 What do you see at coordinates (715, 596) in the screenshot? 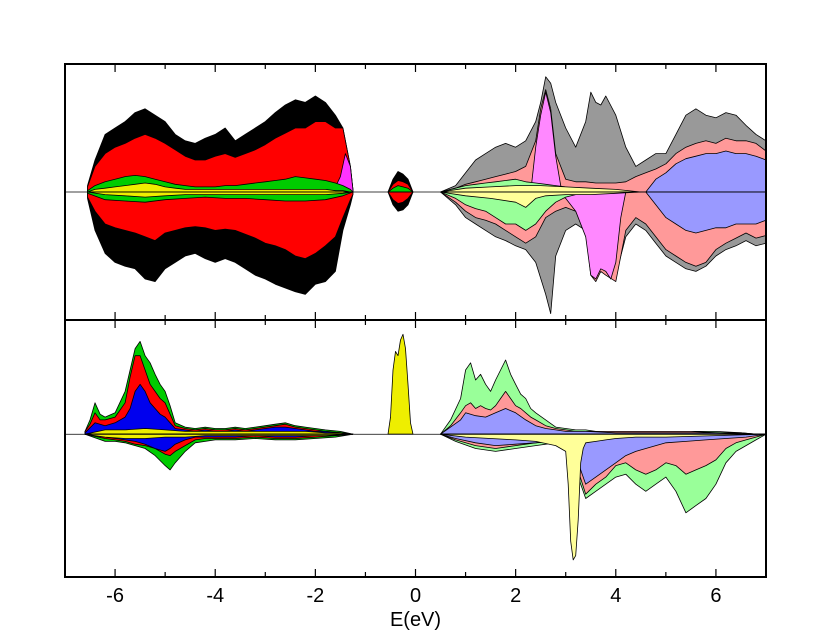
I see `x-tick-label: 6` at bounding box center [715, 596].